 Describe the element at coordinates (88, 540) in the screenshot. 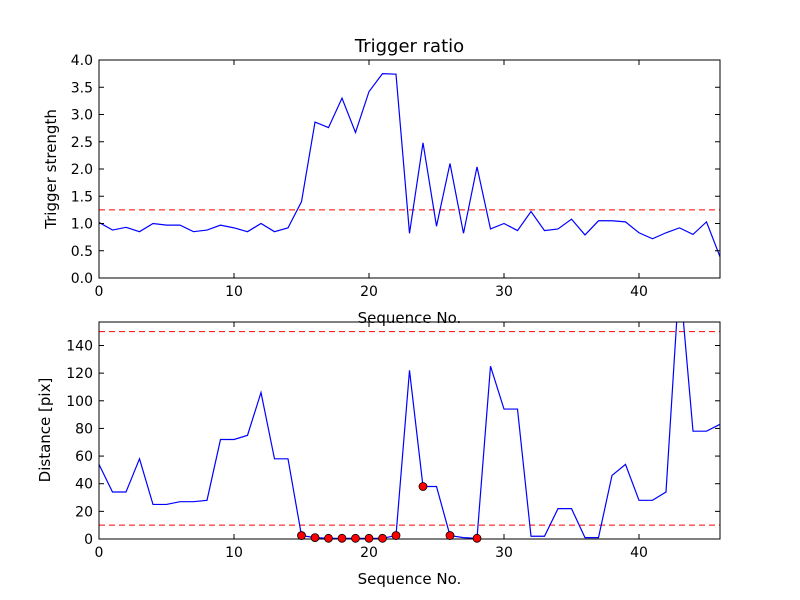

I see `bottom-y-tick-label: 0` at that location.